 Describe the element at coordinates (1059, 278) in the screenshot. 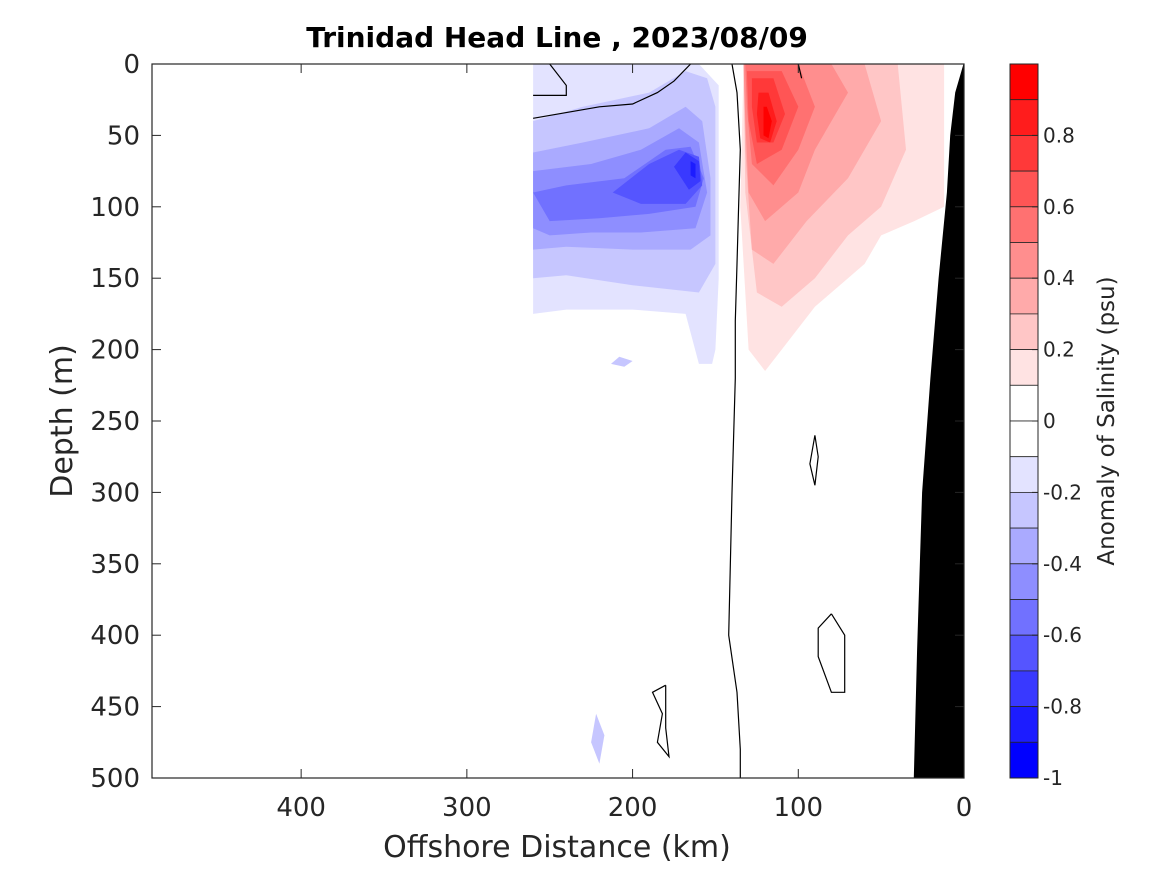

I see `colorbar-tick-label: 0.4` at that location.